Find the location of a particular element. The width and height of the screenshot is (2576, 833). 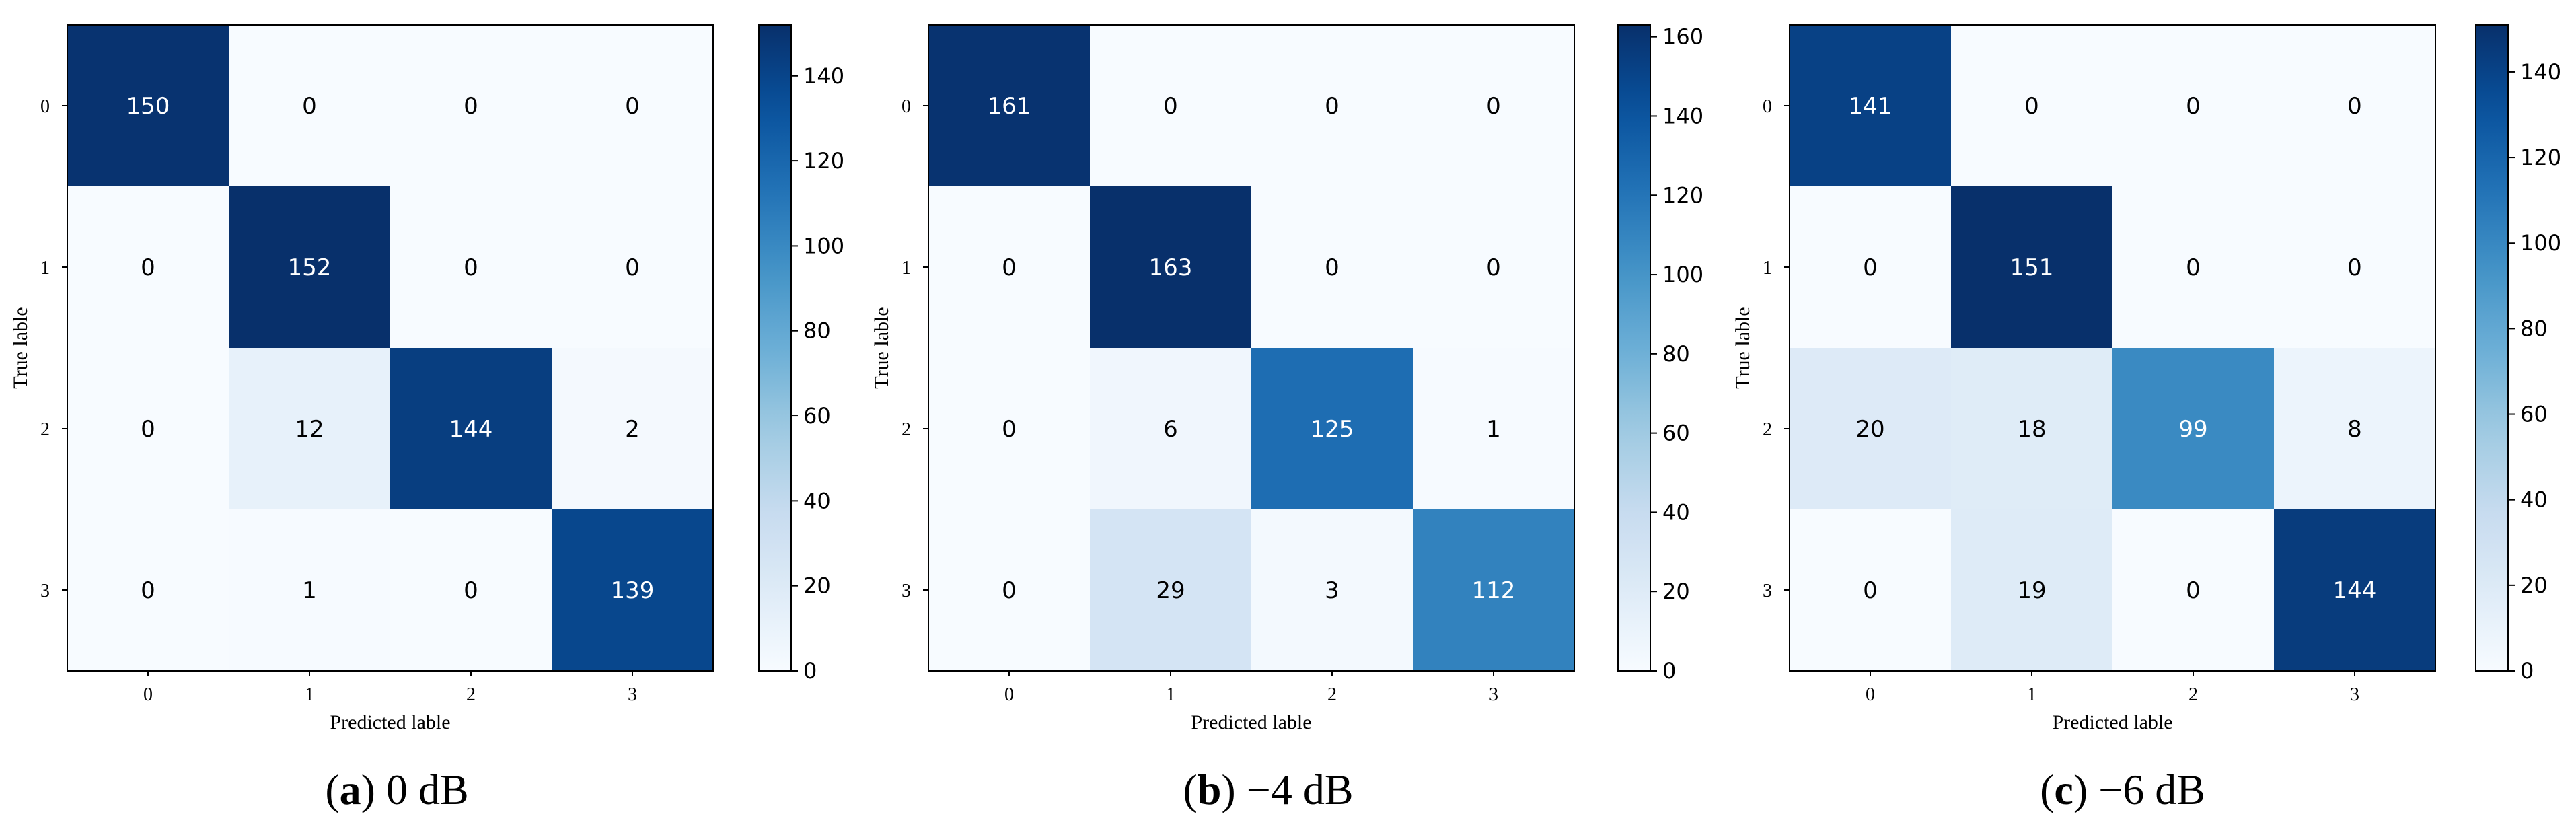

x-tick-label: 1 is located at coordinates (309, 694).